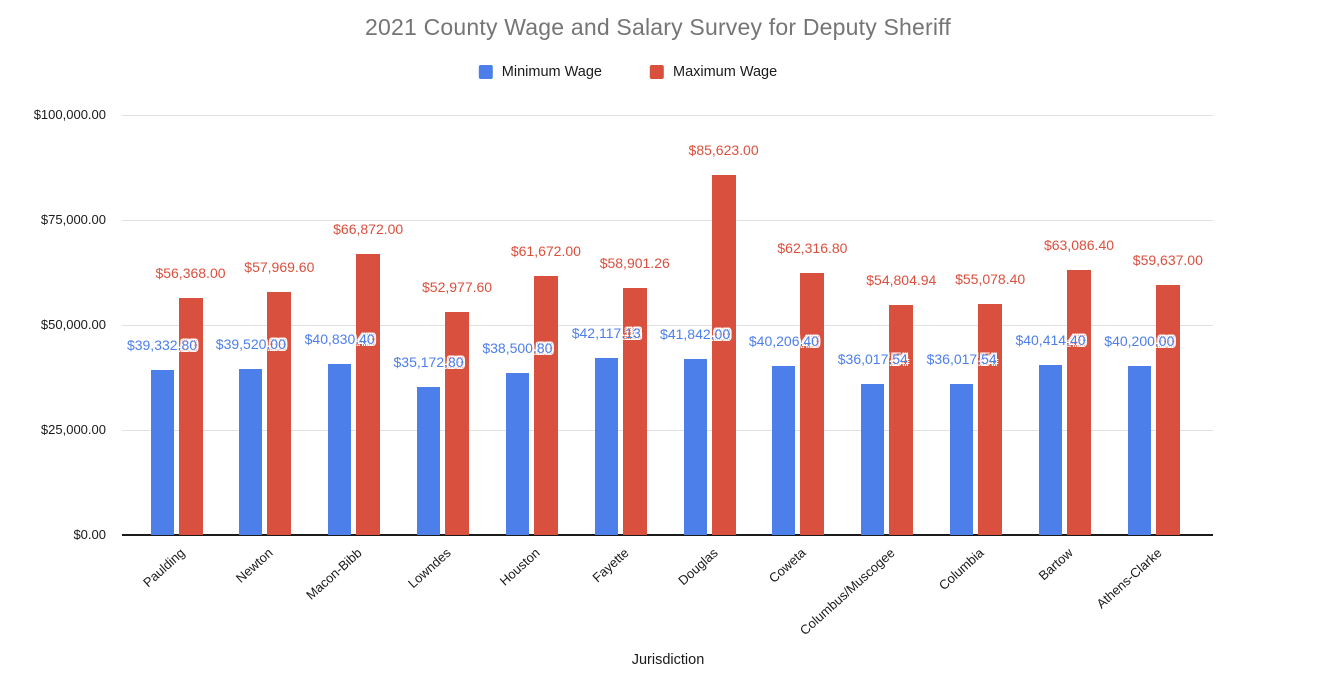 This screenshot has height=700, width=1336. Describe the element at coordinates (279, 266) in the screenshot. I see `value-label-maximum-wage-newton: $57,969.60` at that location.